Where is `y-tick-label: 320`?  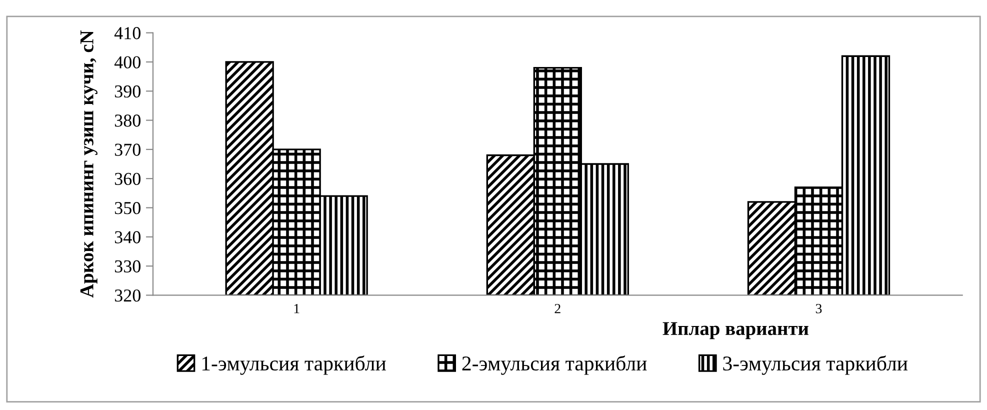
y-tick-label: 320 is located at coordinates (127, 295).